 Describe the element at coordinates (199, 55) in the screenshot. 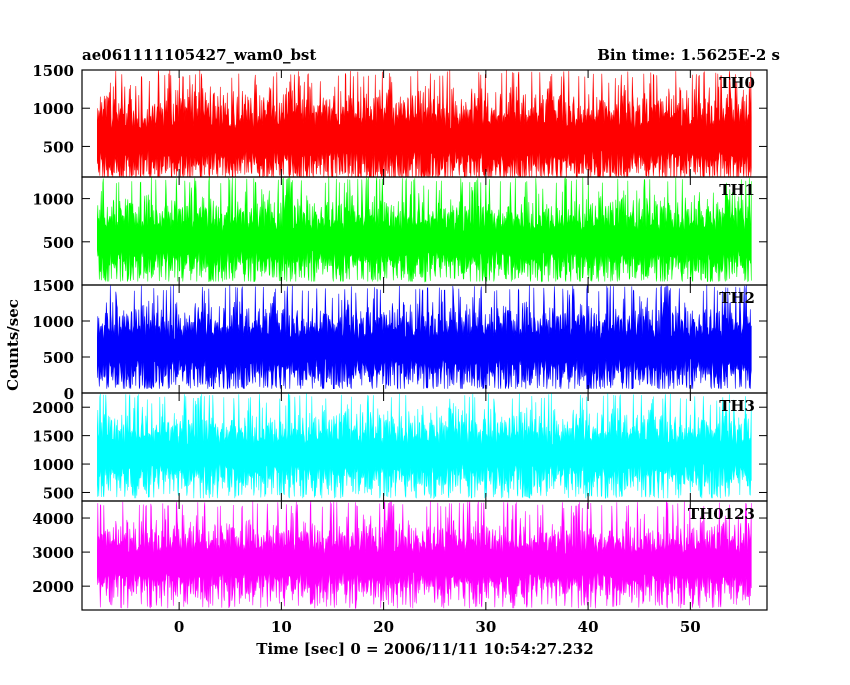

I see `chart-title: ae061111105427_wam0_bst` at that location.